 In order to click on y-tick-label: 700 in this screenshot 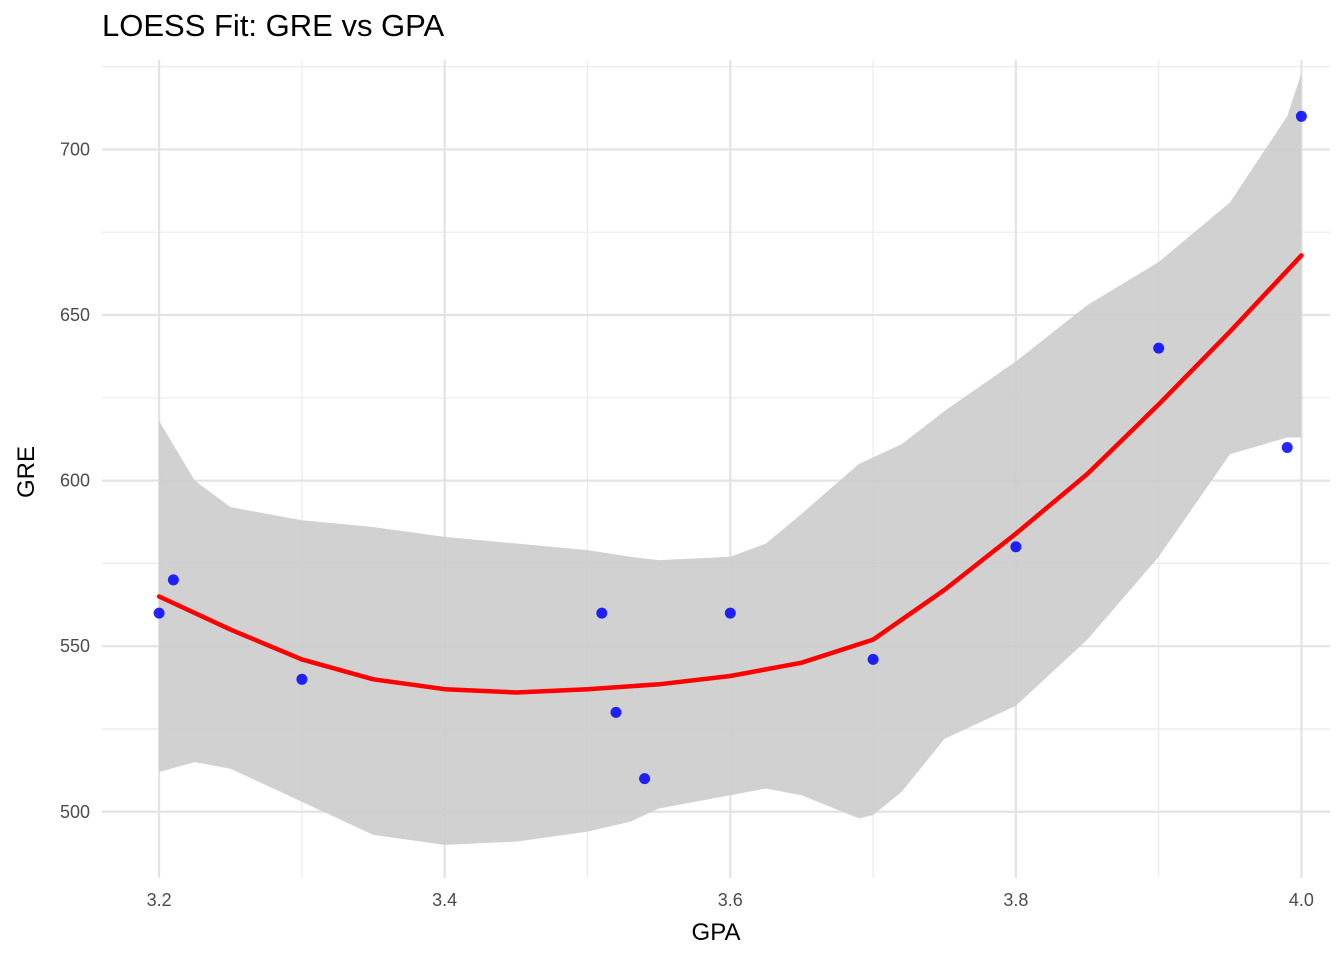, I will do `click(75, 149)`.